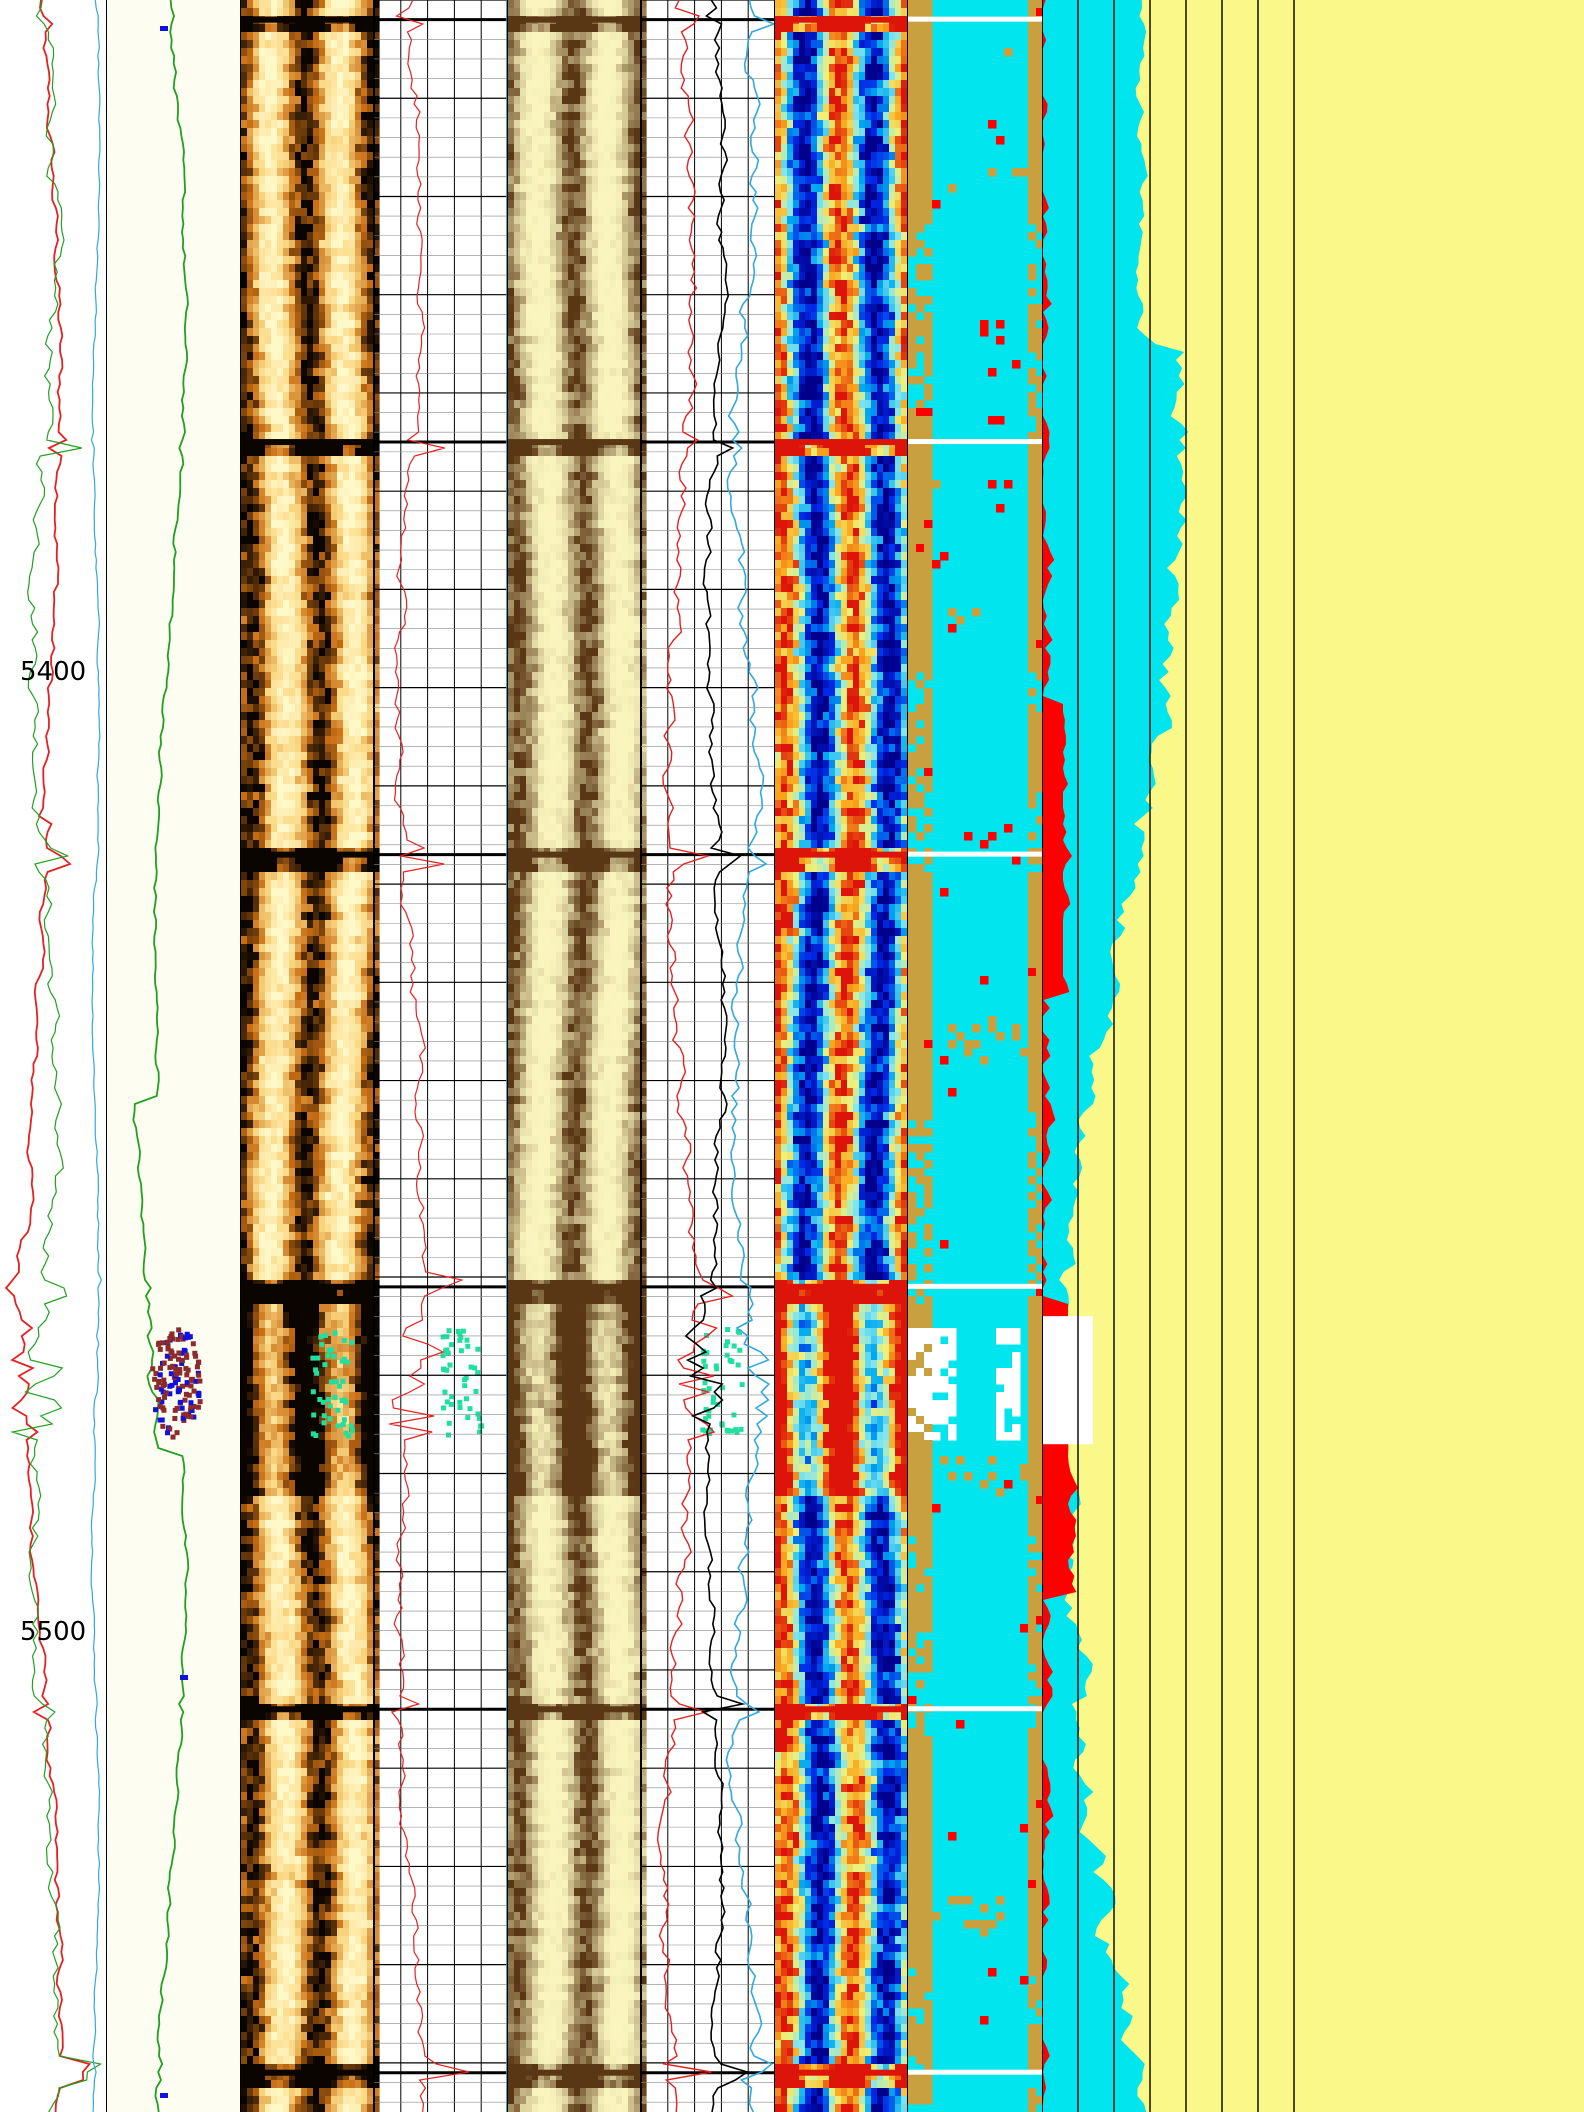 The height and width of the screenshot is (2112, 1584). What do you see at coordinates (844, 1056) in the screenshot?
I see `track-7-image` at bounding box center [844, 1056].